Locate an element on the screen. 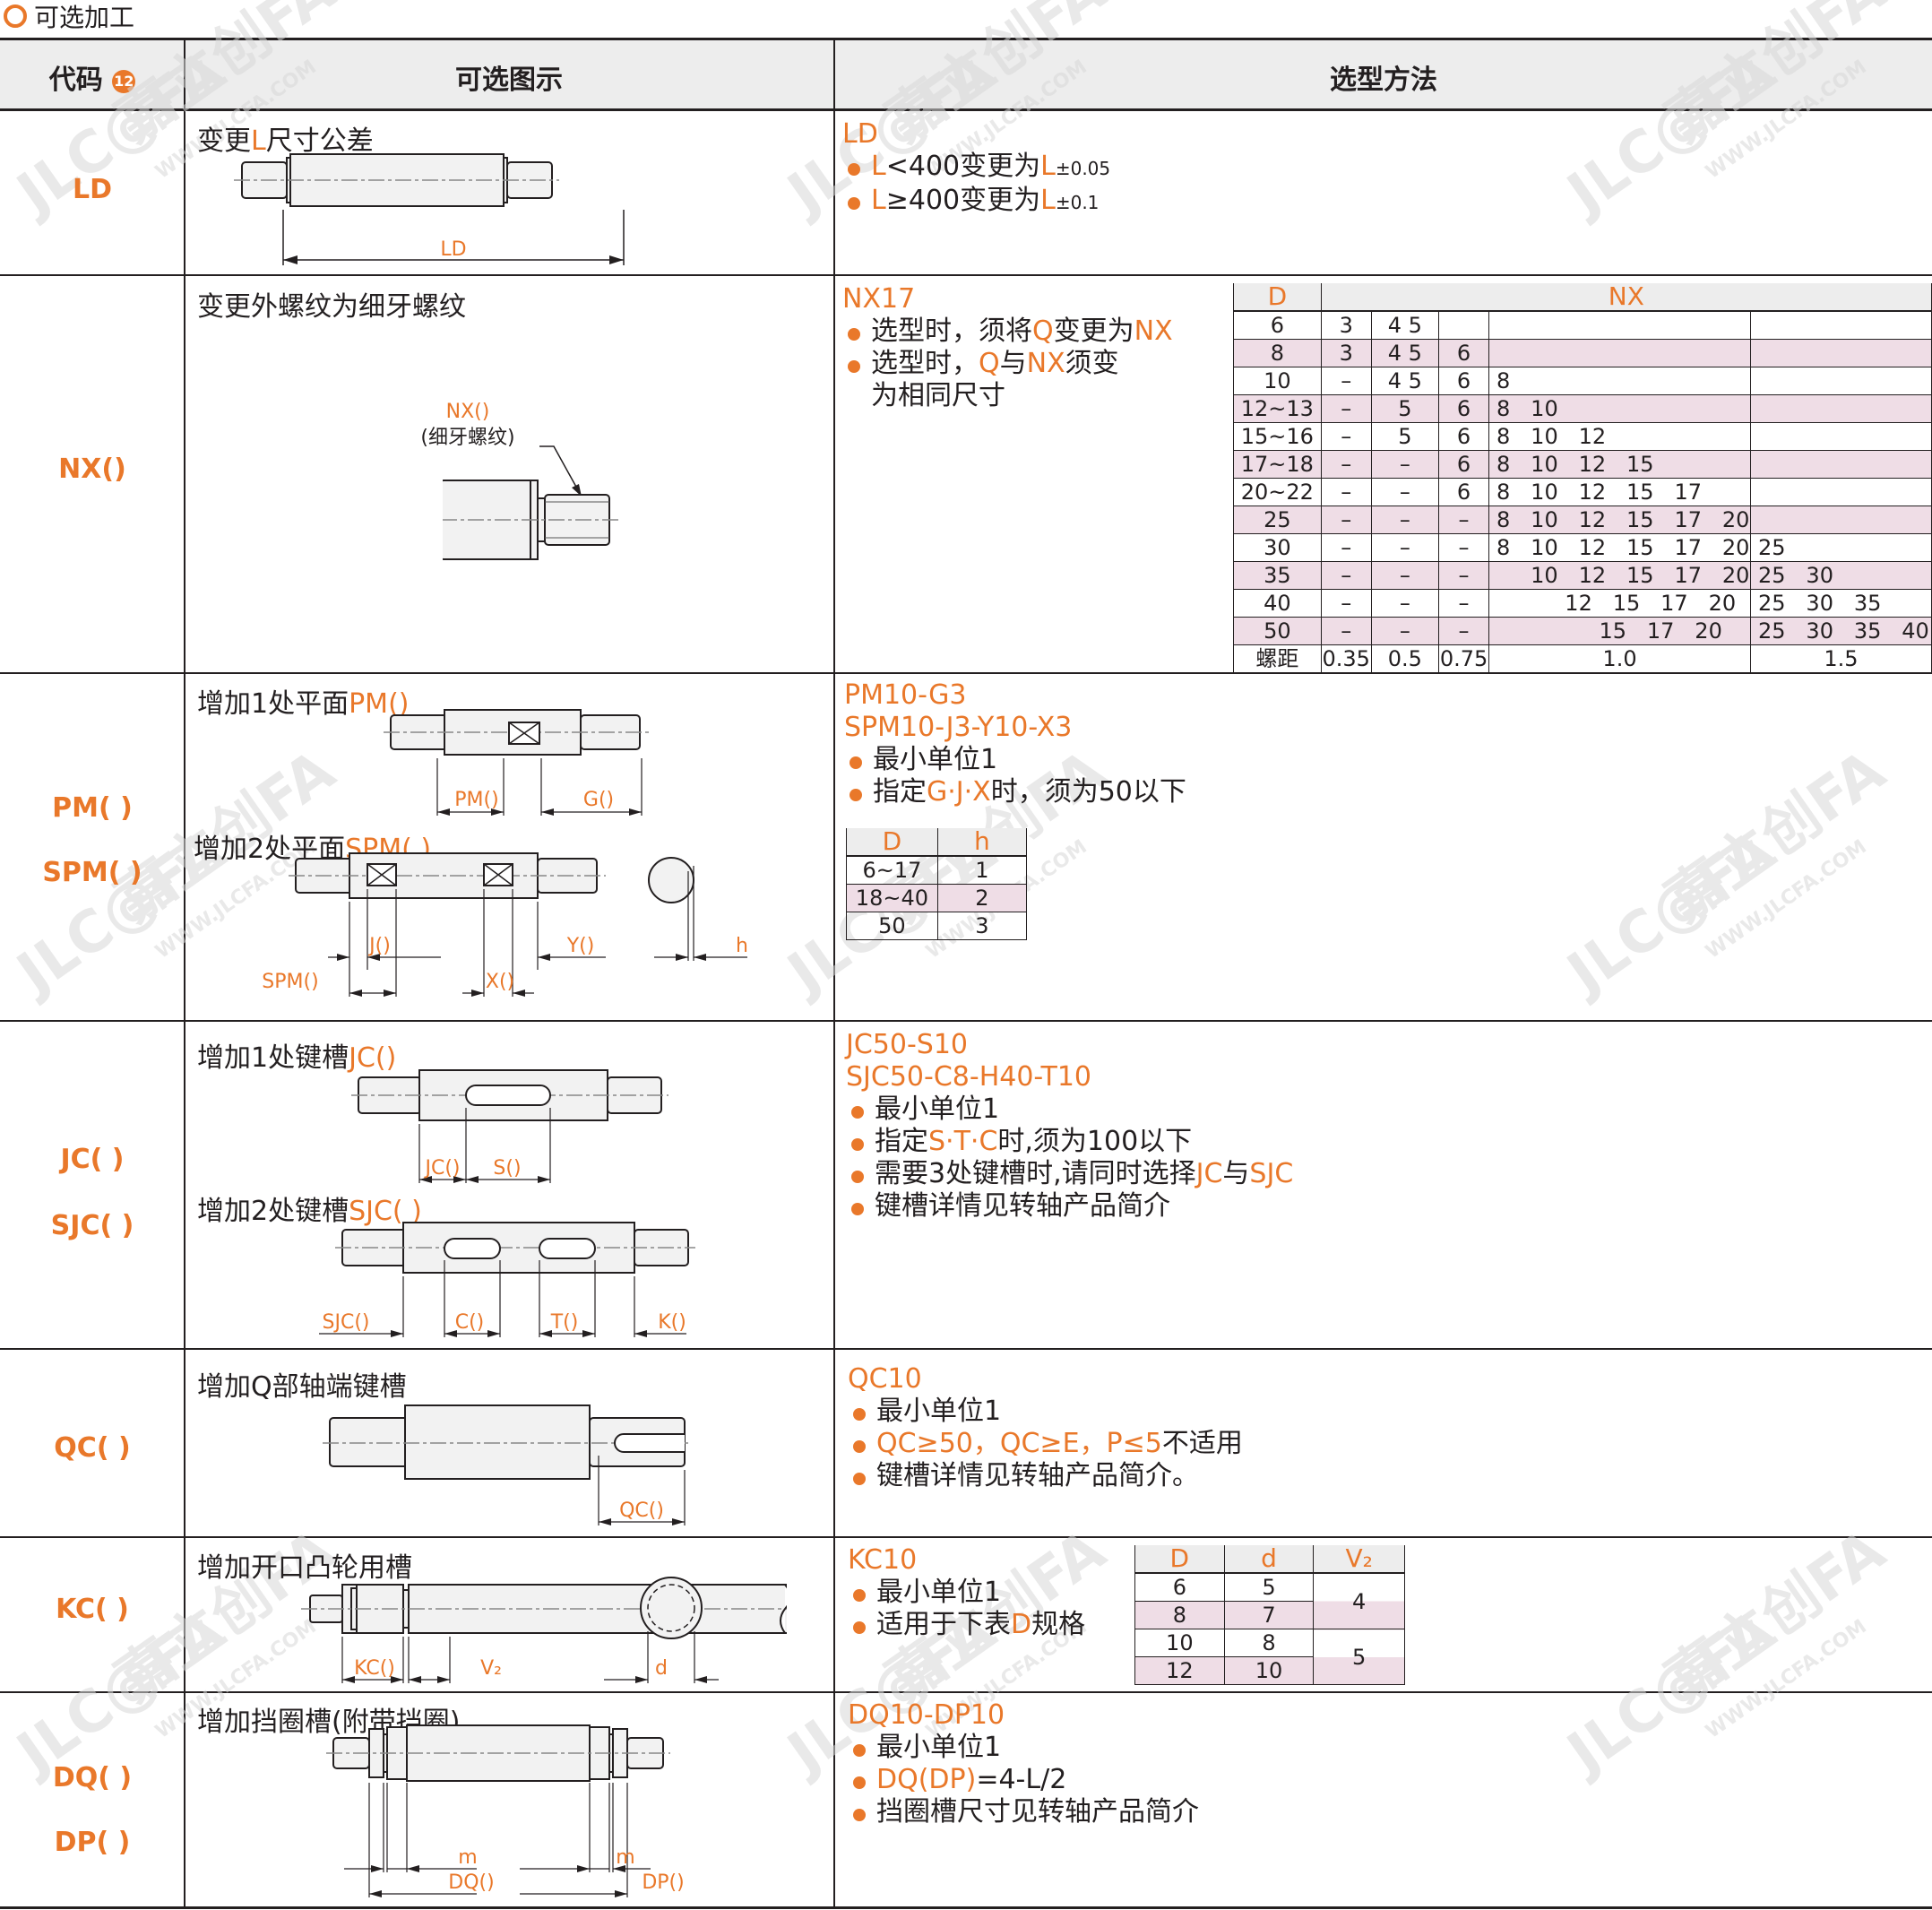  pm-title-part: 增加1处平面 is located at coordinates (273, 704).